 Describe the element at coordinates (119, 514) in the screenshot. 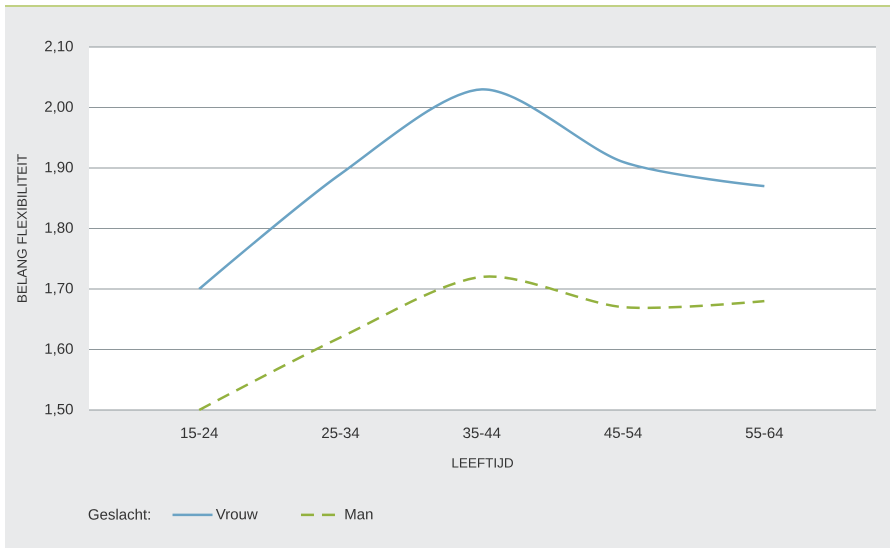

I see `legend-title: Geslacht:` at that location.